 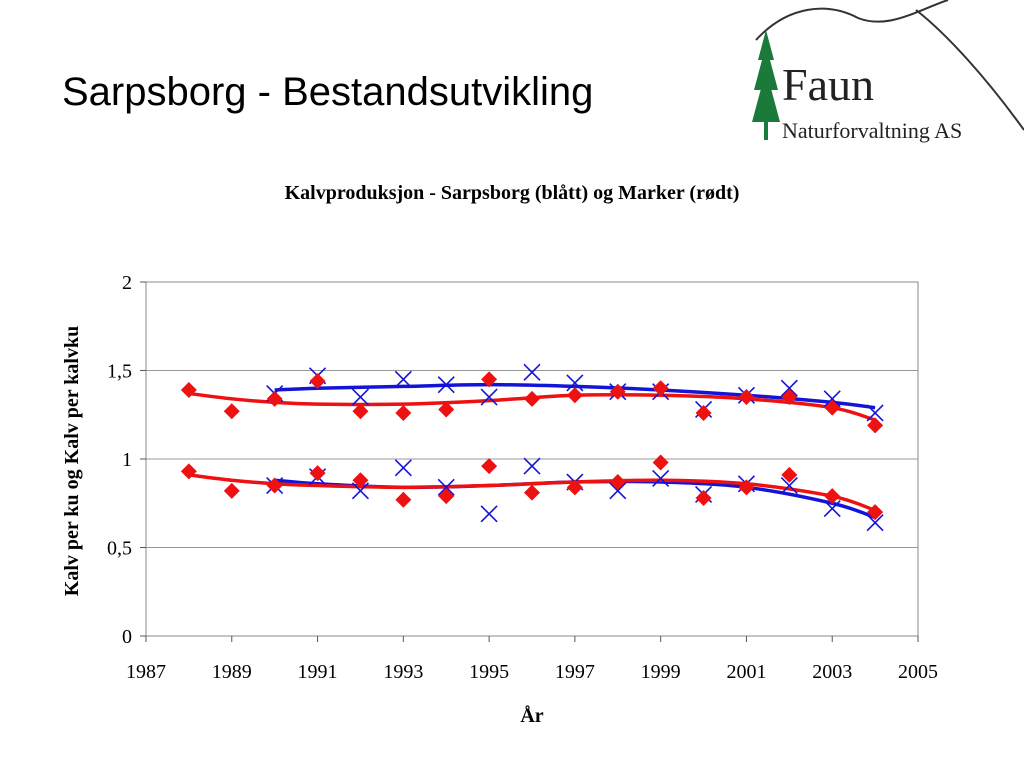 I want to click on y-tick-label: 0,5, so click(x=119, y=549).